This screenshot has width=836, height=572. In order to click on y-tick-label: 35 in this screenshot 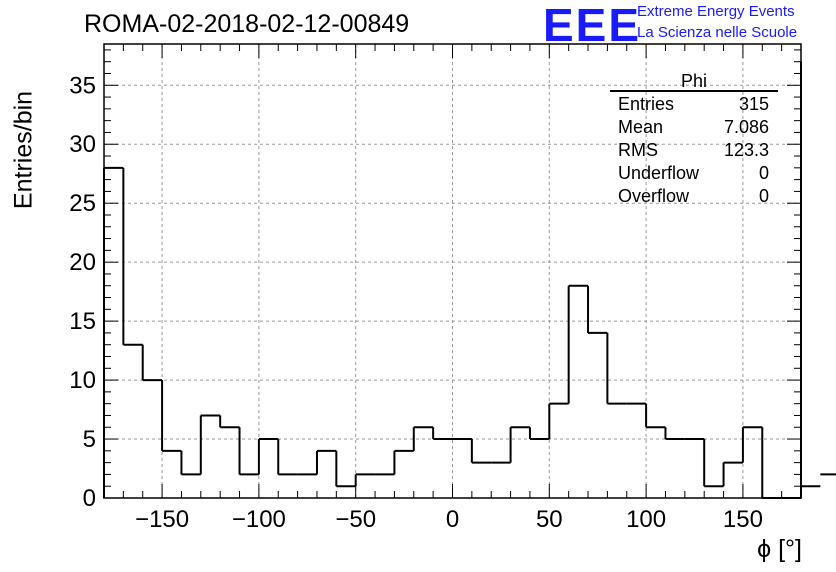, I will do `click(82, 85)`.